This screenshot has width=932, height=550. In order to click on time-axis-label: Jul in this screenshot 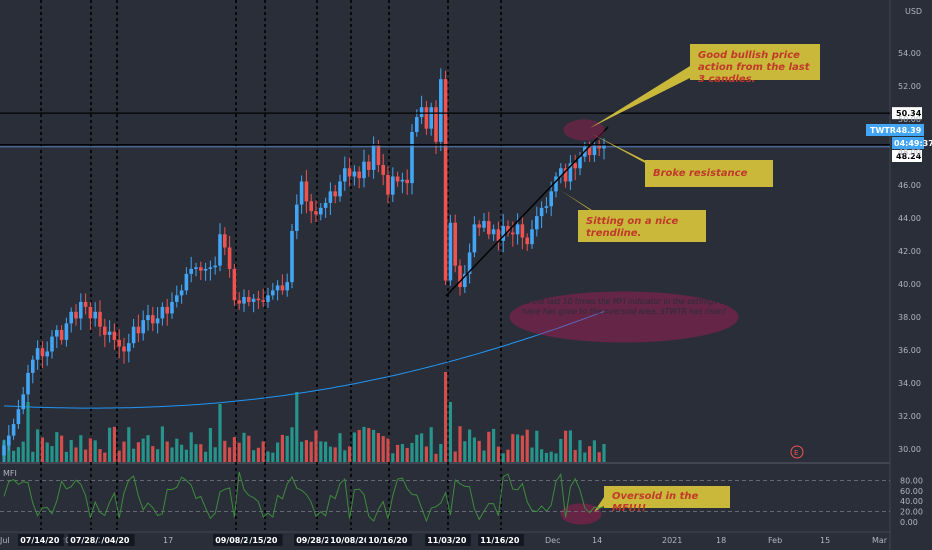, I will do `click(5, 540)`.